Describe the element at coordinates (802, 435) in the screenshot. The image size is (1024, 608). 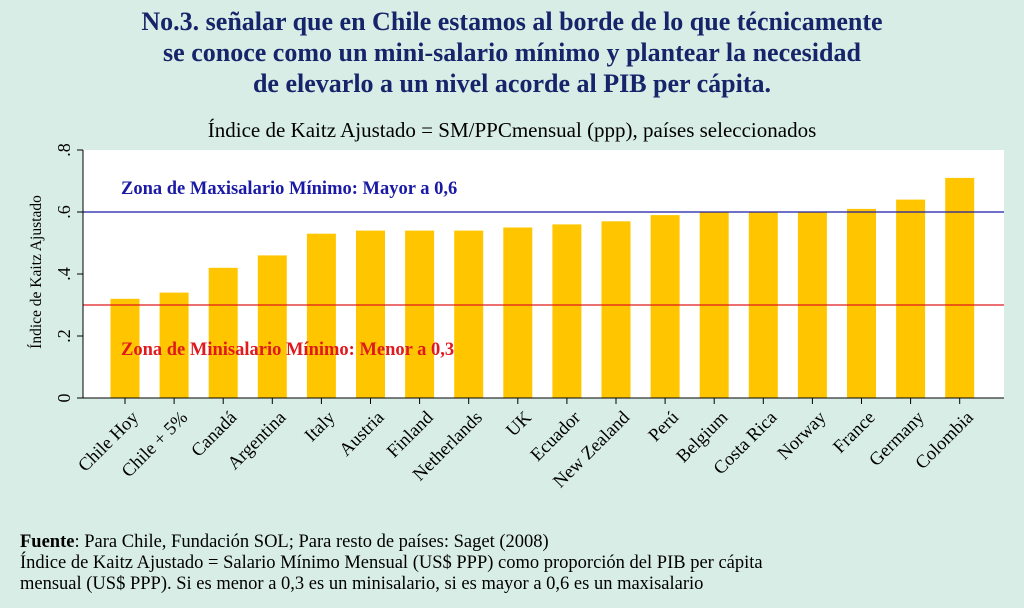
I see `x-tick-label: Norway` at that location.